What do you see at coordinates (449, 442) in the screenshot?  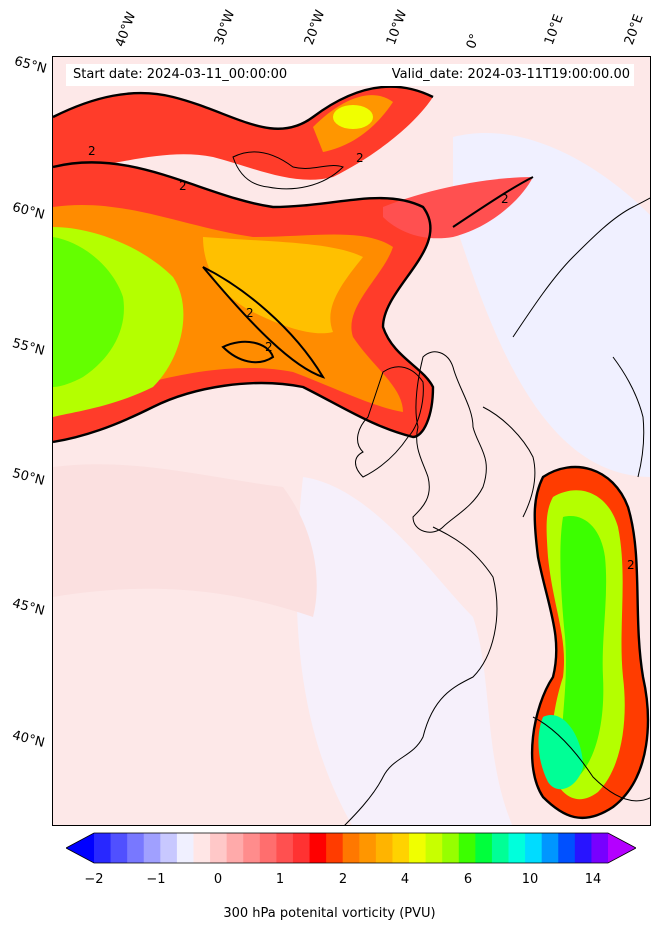 I see `britain-coast` at bounding box center [449, 442].